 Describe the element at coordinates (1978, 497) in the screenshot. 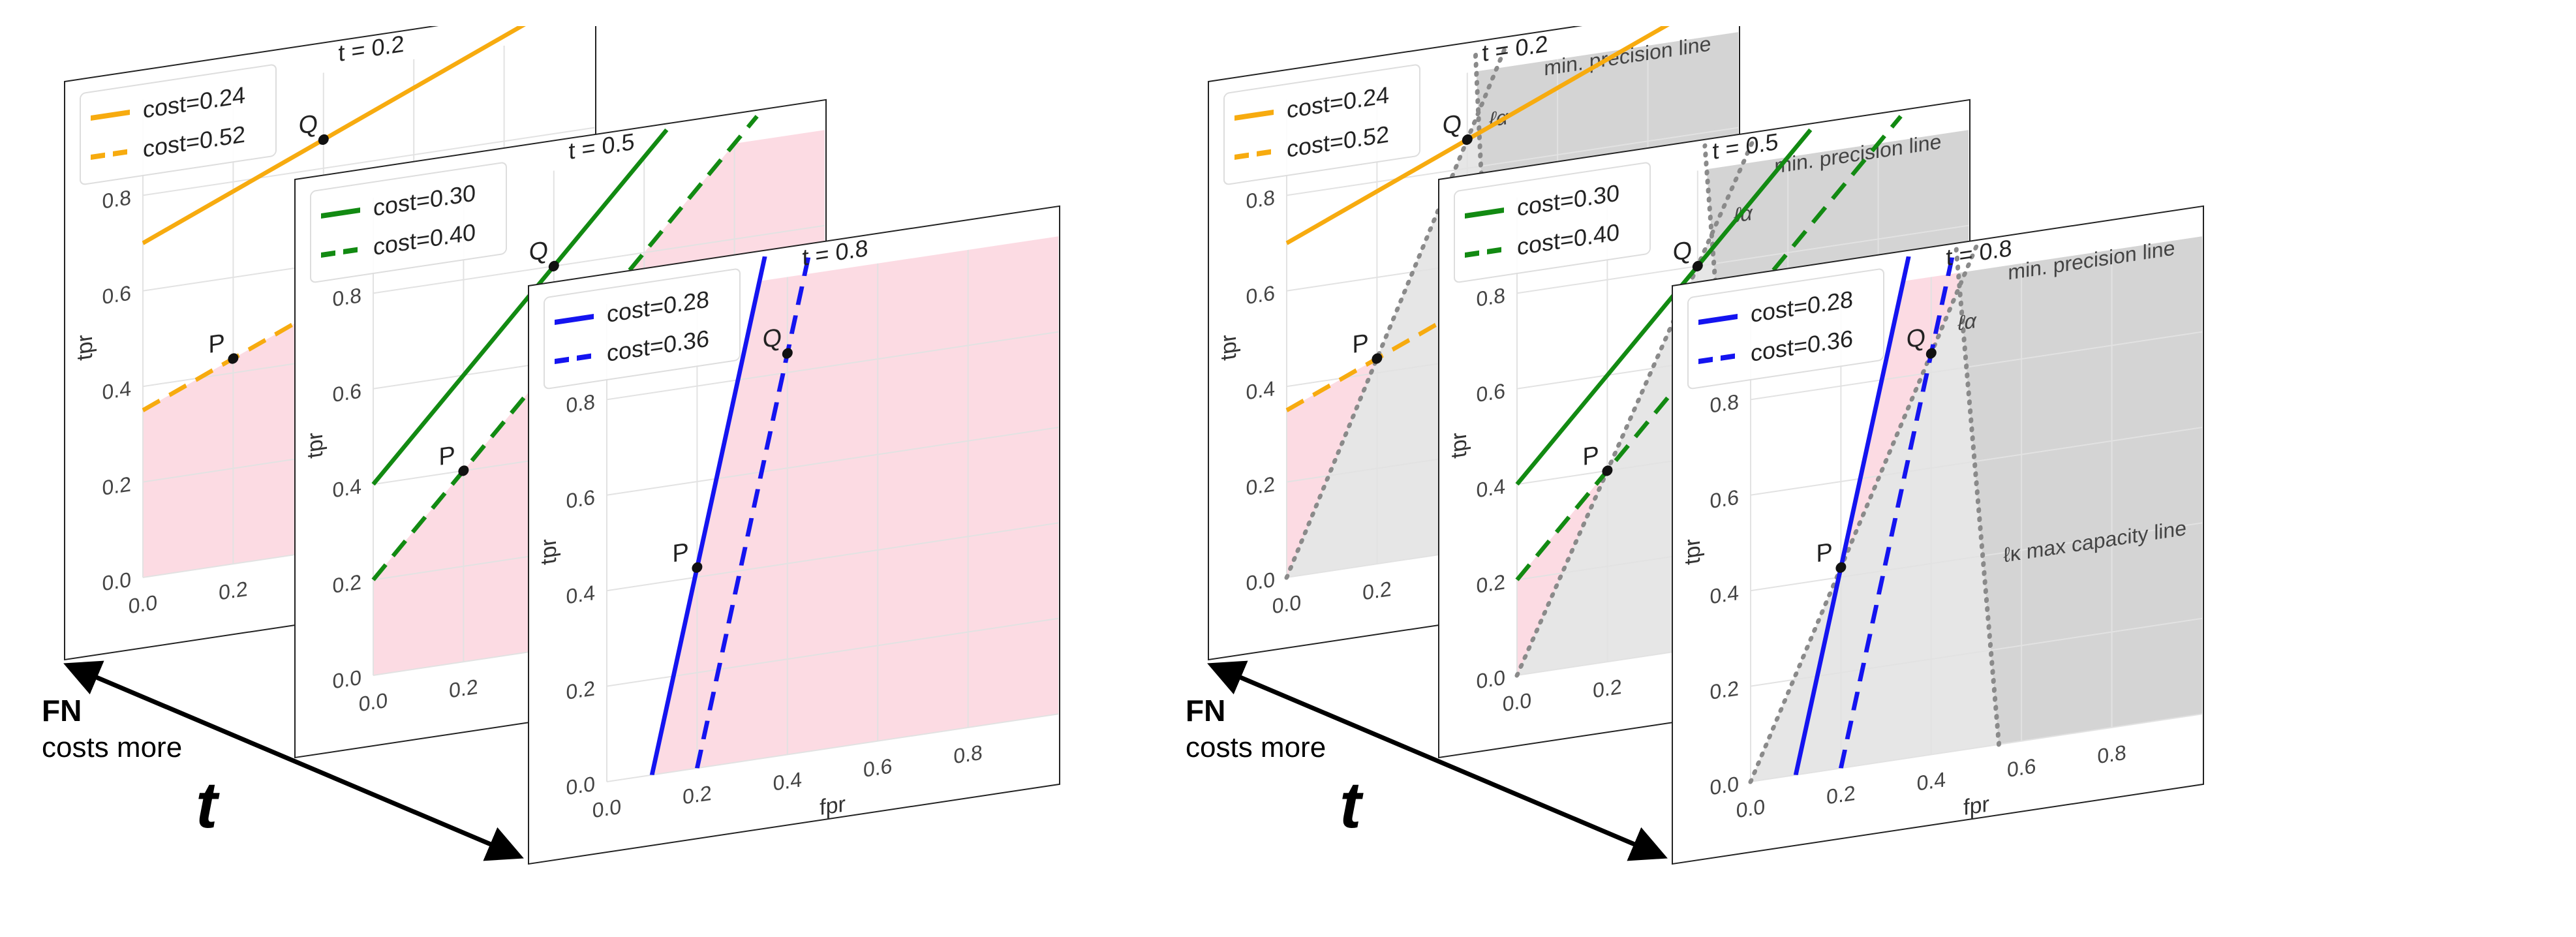

I see `max-capacity-line` at that location.